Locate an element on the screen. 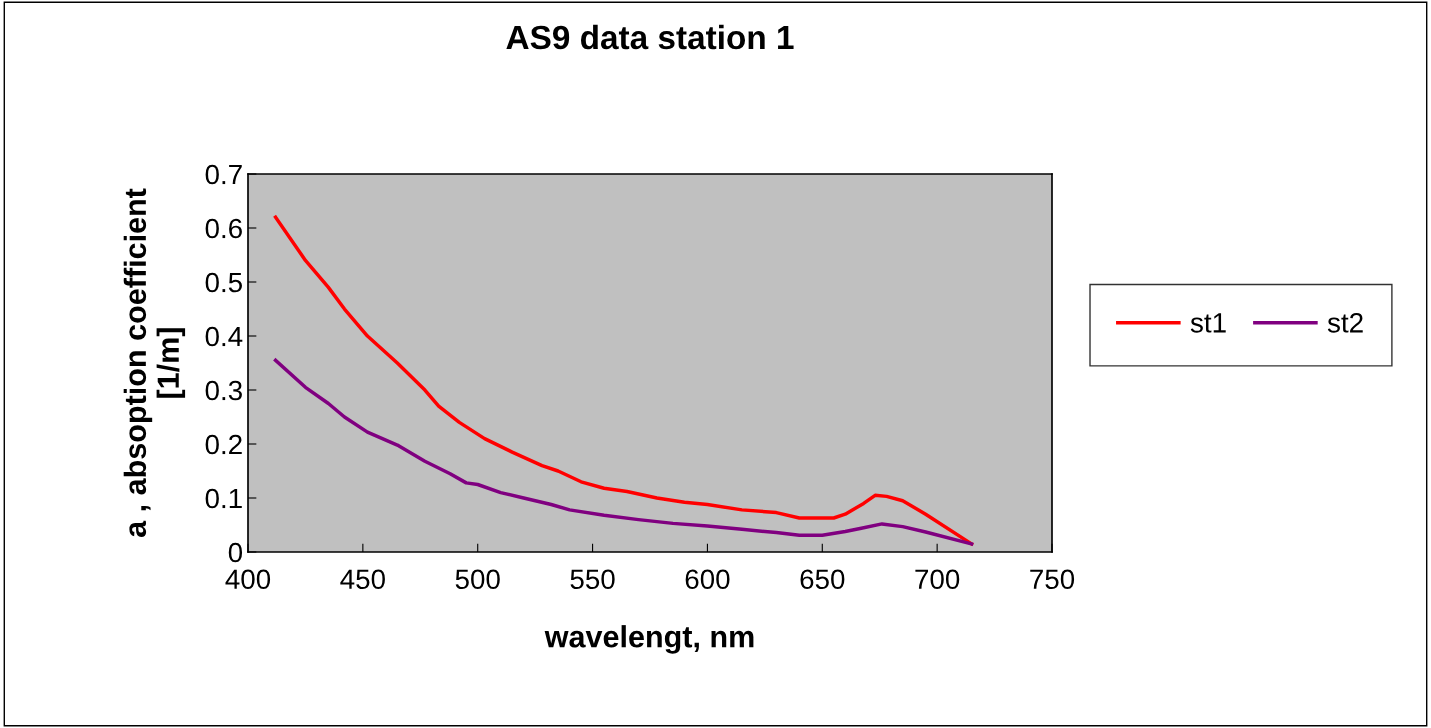  x-tick-label: 600 is located at coordinates (707, 579).